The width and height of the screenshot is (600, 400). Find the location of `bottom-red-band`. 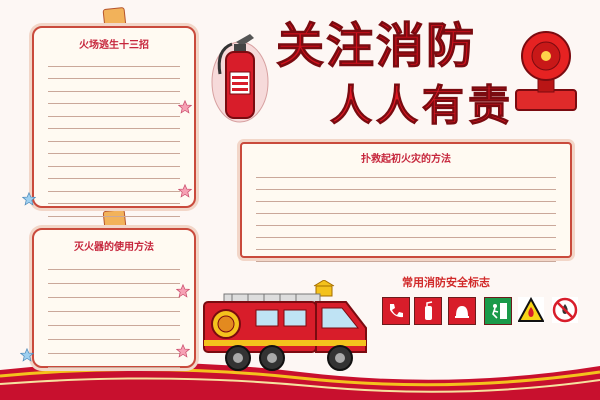

bottom-red-band is located at coordinates (300, 381).